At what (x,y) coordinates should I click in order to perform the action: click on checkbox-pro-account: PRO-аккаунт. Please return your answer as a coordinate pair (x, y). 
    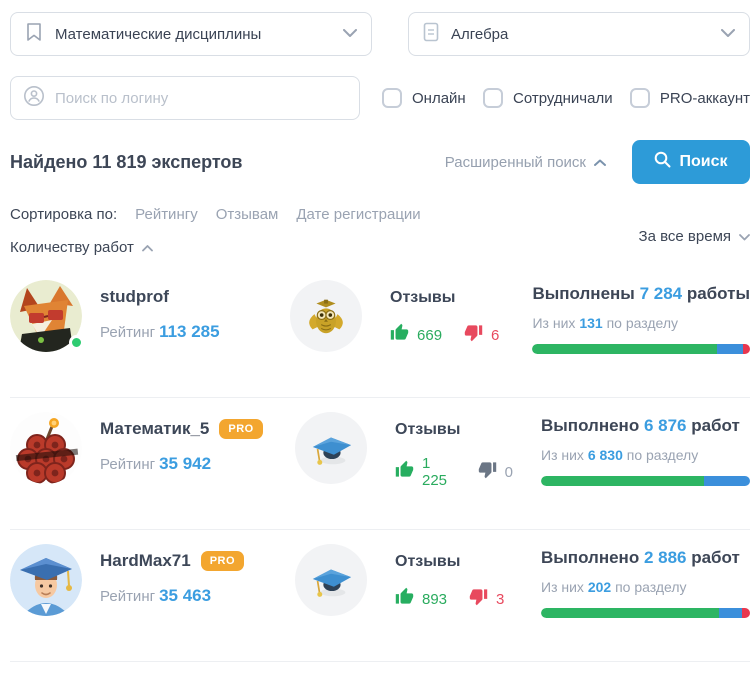
    Looking at the image, I should click on (689, 98).